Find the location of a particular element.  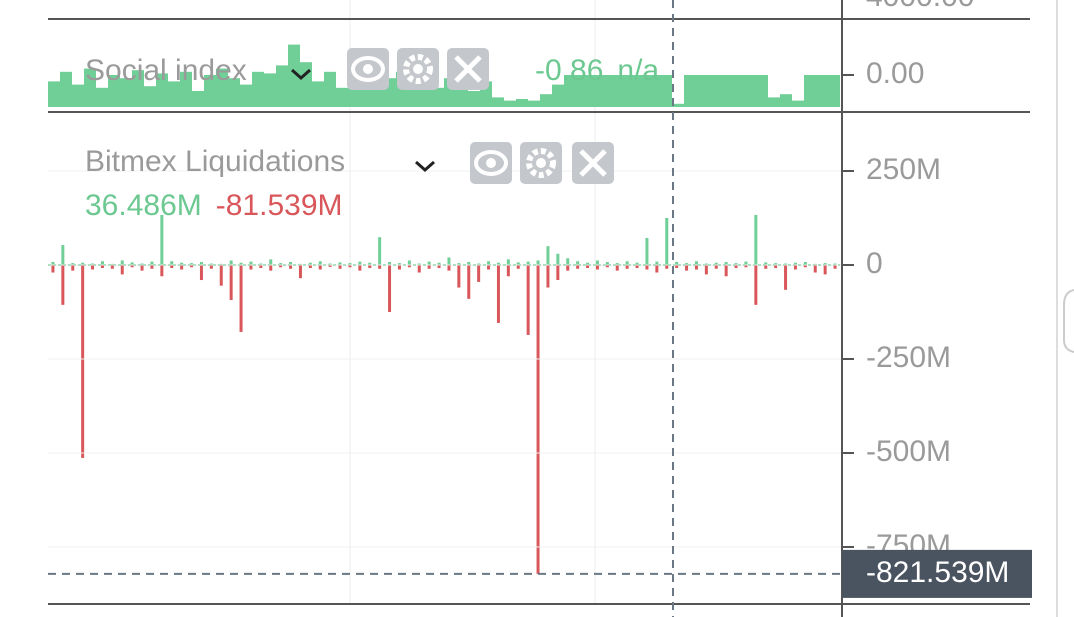

cut-tick-label: 4000.00 is located at coordinates (920, 6).